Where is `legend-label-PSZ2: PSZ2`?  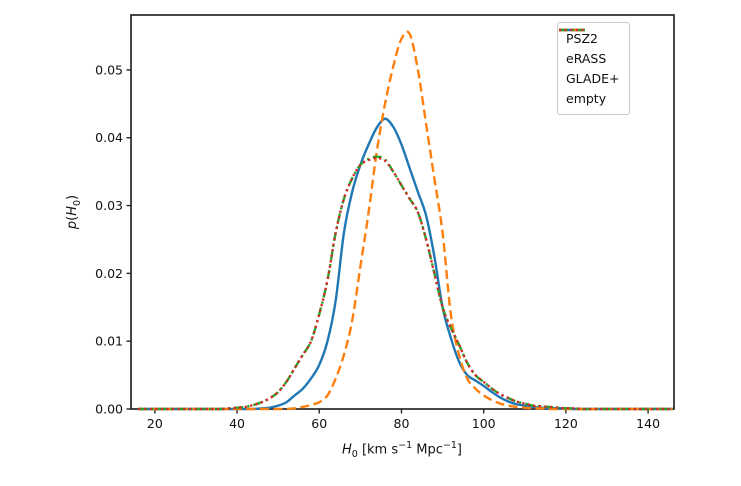
legend-label-PSZ2: PSZ2 is located at coordinates (582, 38).